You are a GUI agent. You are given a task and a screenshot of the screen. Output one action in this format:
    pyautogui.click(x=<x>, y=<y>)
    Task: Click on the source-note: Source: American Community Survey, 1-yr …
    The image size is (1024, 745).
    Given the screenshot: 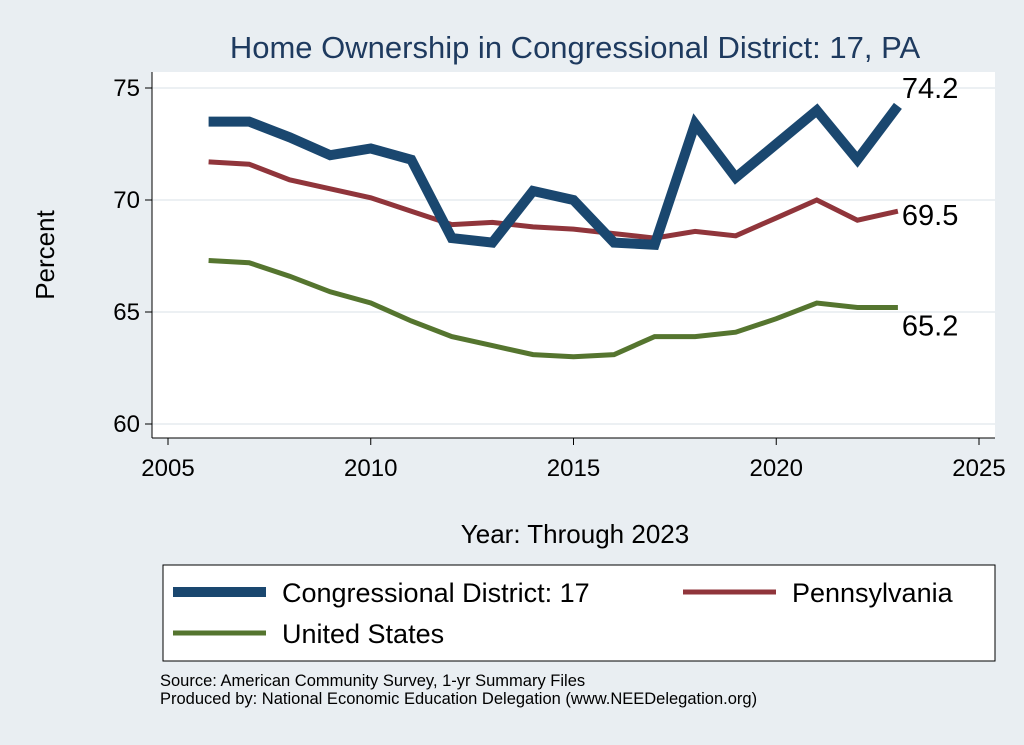 What is the action you would take?
    pyautogui.click(x=458, y=690)
    